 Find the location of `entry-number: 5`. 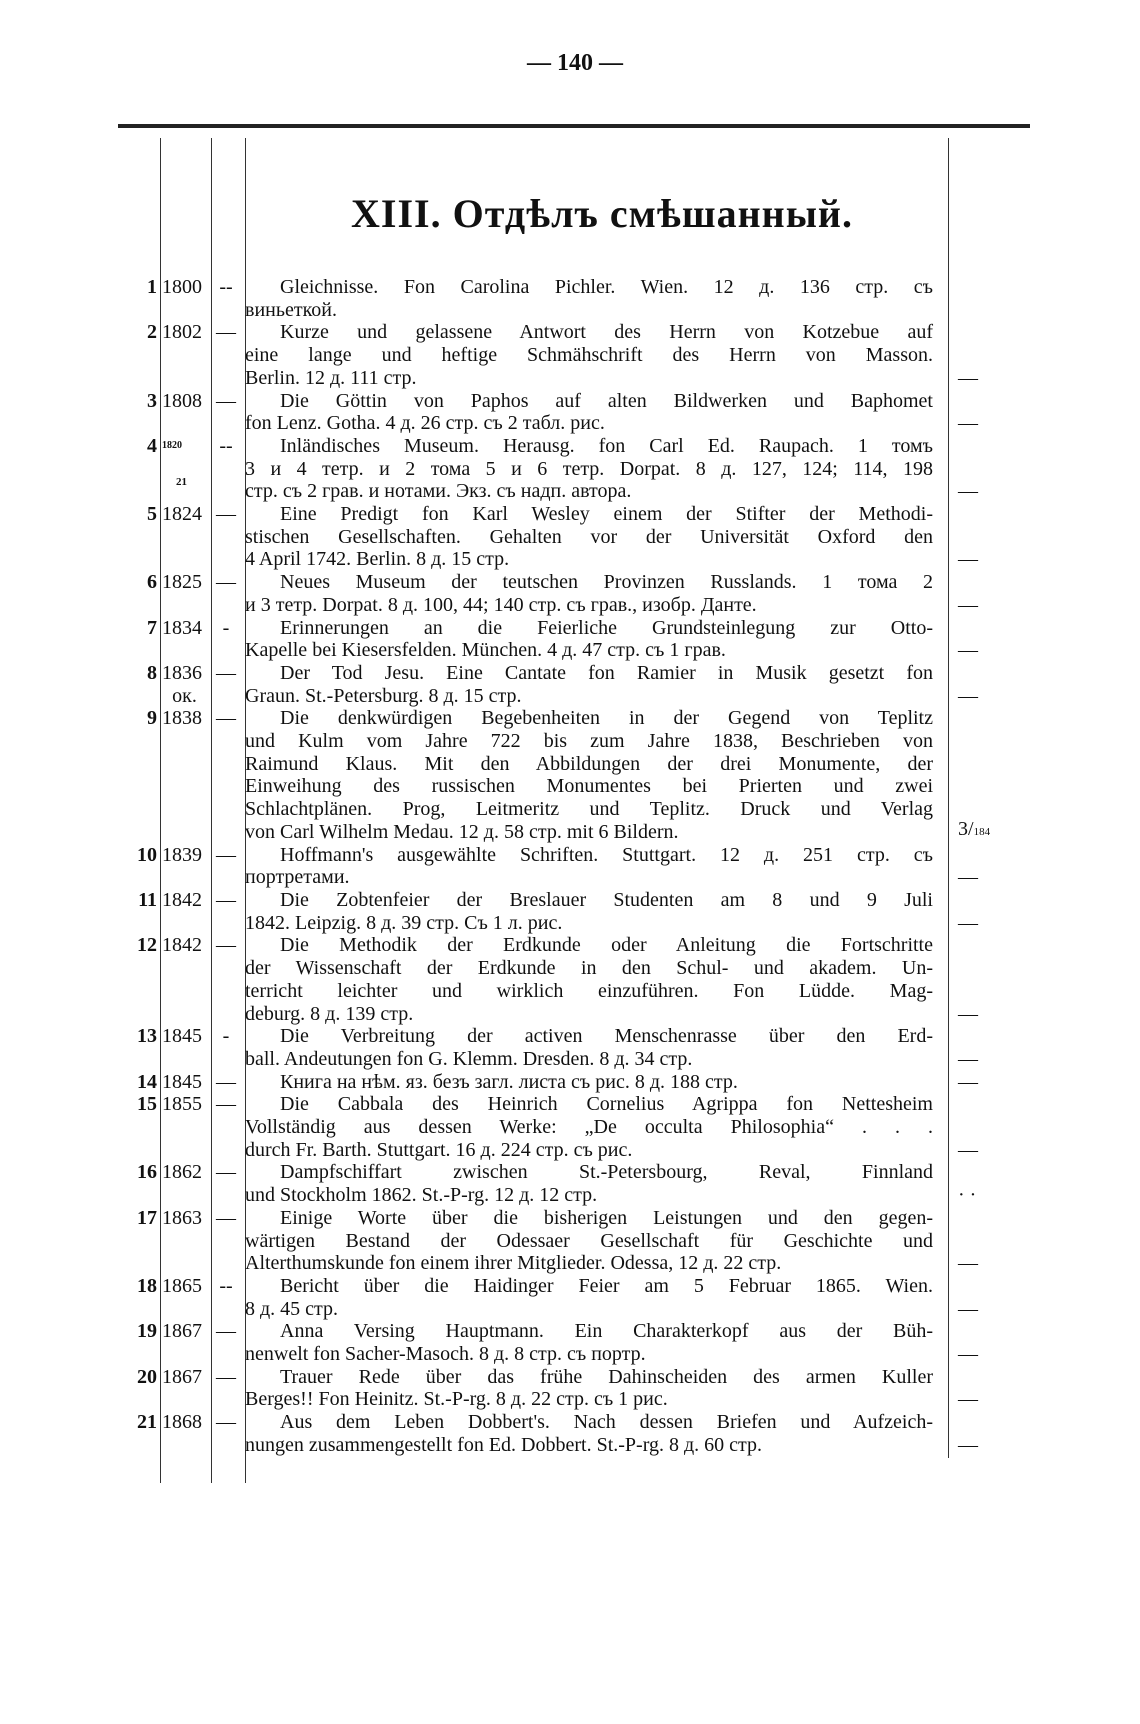

entry-number: 5 is located at coordinates (152, 514).